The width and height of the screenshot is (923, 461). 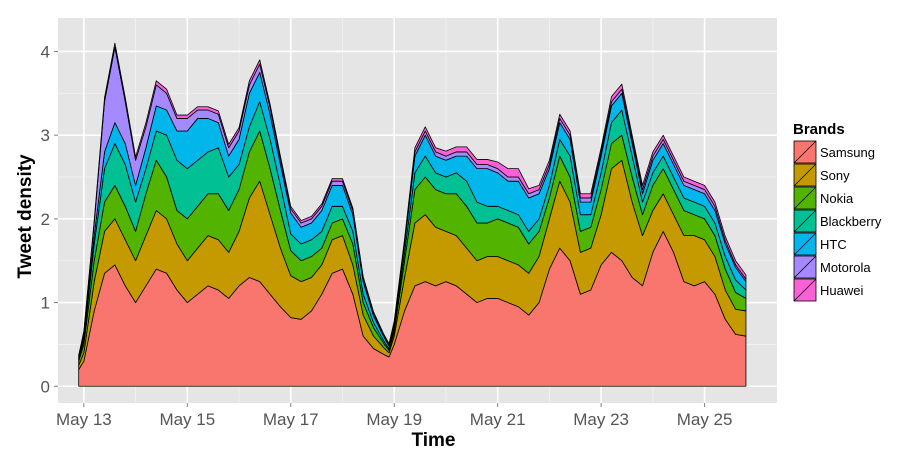 I want to click on y-tick-label: 2, so click(x=45, y=219).